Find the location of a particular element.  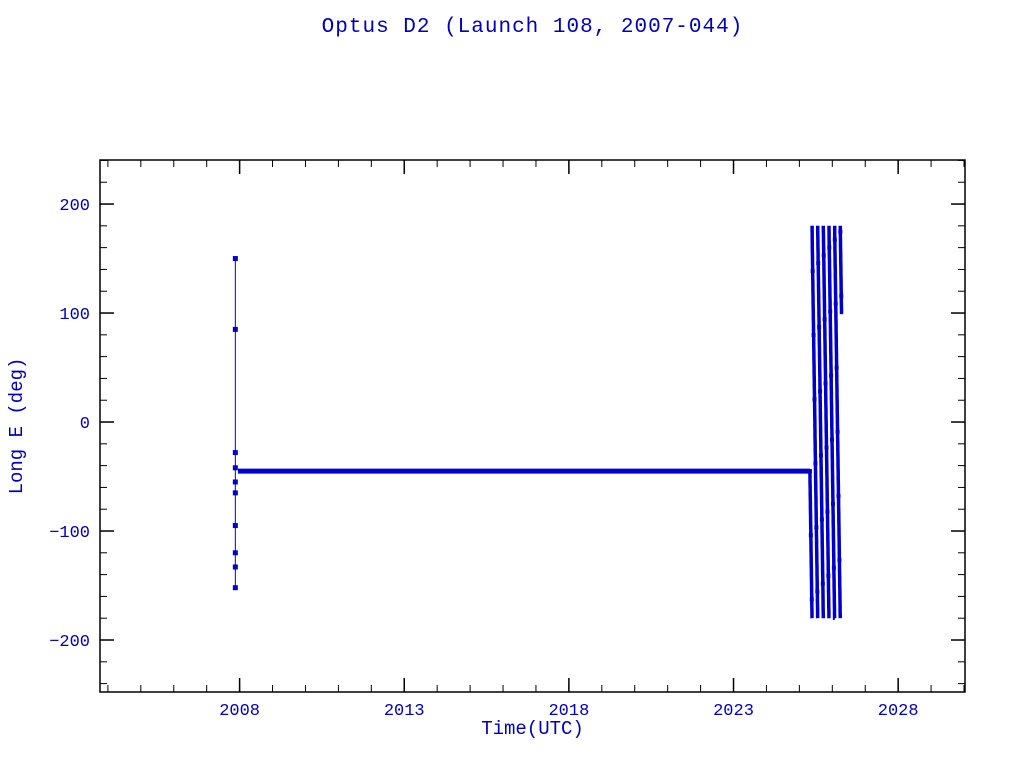

chart-title: Optus D2 (Launch 108, 2007-044) is located at coordinates (532, 27).